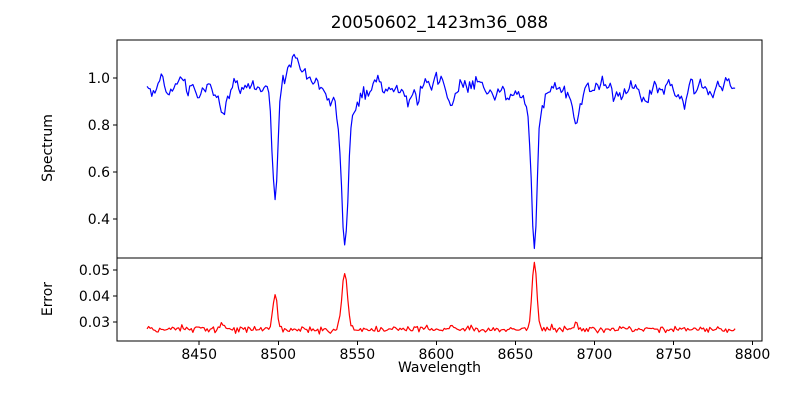 This screenshot has width=800, height=400. I want to click on x-tick-label: 8650, so click(516, 355).